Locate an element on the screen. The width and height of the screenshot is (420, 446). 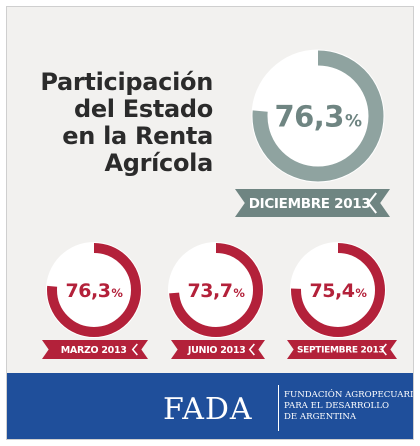
period-label: DICIEMBRE 2013 is located at coordinates (310, 204).